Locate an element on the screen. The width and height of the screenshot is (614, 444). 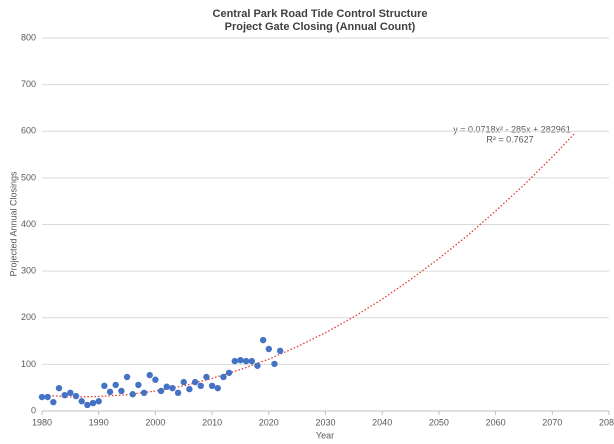
y-tick-label: 600 is located at coordinates (28, 131).